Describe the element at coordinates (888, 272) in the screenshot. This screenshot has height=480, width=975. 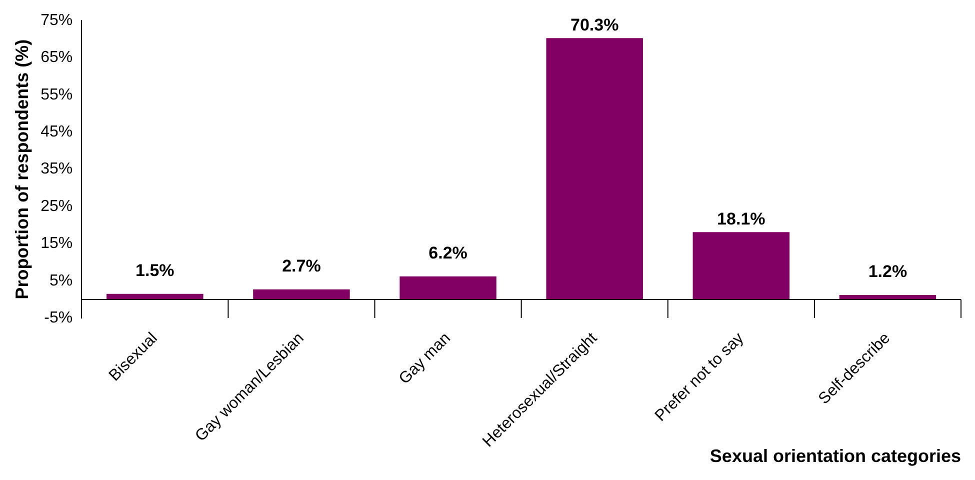
I see `data-label: 1.2%` at that location.